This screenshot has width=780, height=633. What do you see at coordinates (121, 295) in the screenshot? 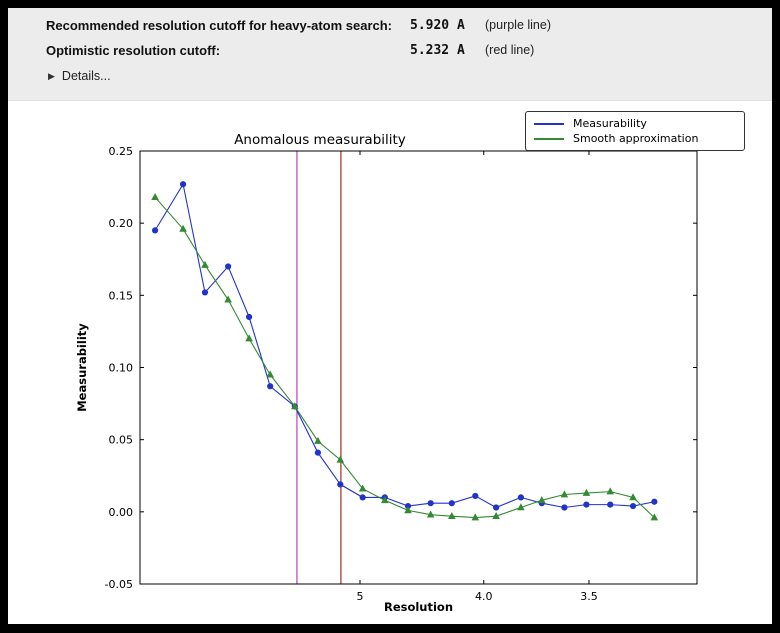
I see `y-tick-label: 0.15` at bounding box center [121, 295].